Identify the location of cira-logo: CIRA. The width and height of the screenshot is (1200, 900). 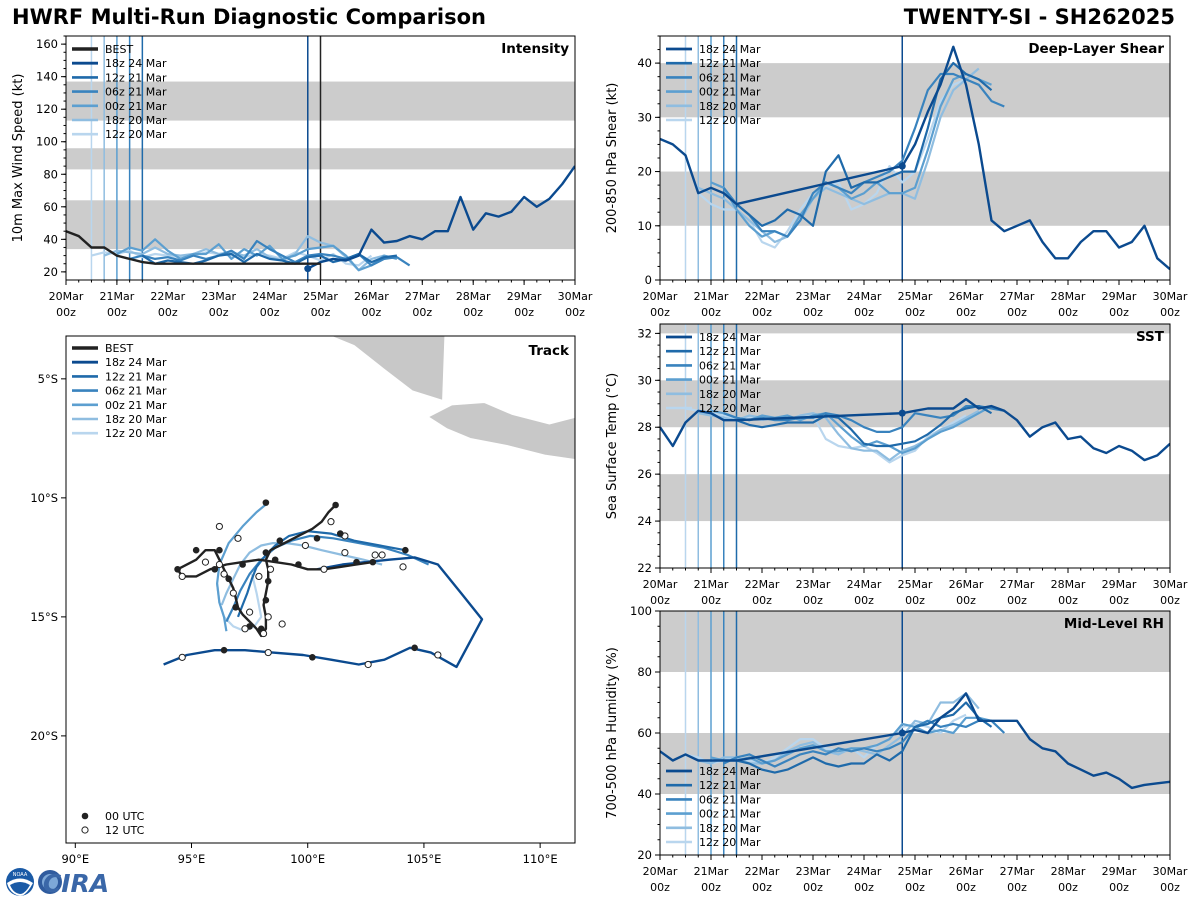
(73, 883).